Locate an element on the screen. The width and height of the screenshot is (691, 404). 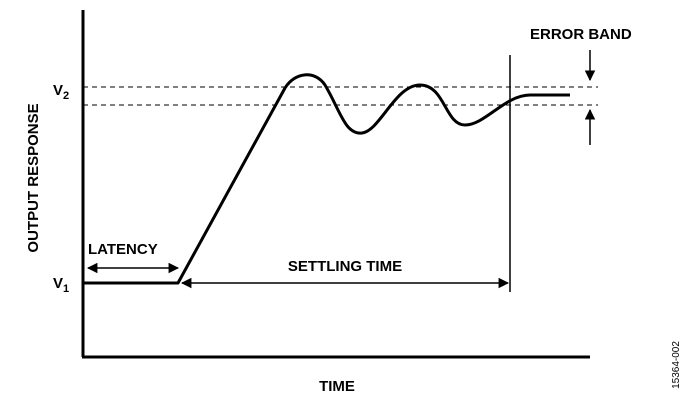
v2-letter: V is located at coordinates (58, 90).